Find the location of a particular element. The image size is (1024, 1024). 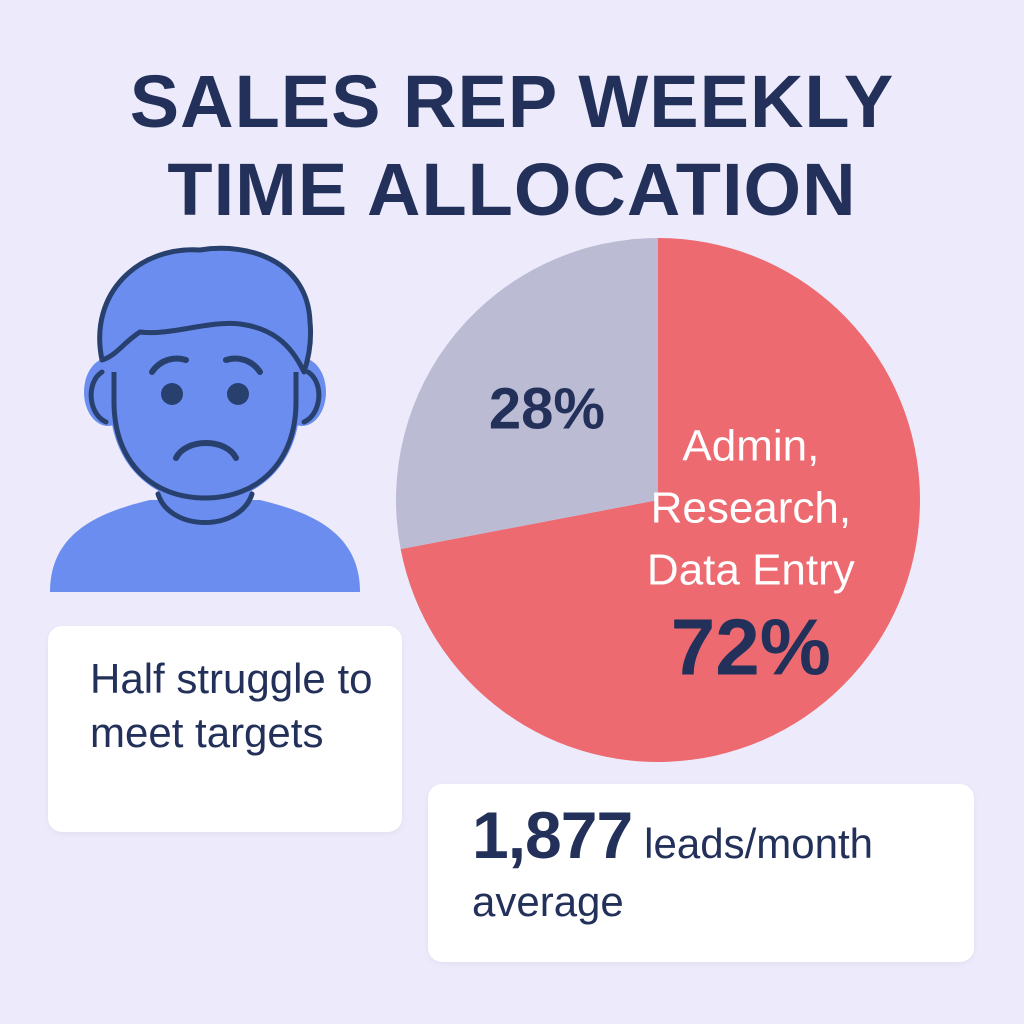

leads-text: 1,877 leads/month average is located at coordinates (717, 866).